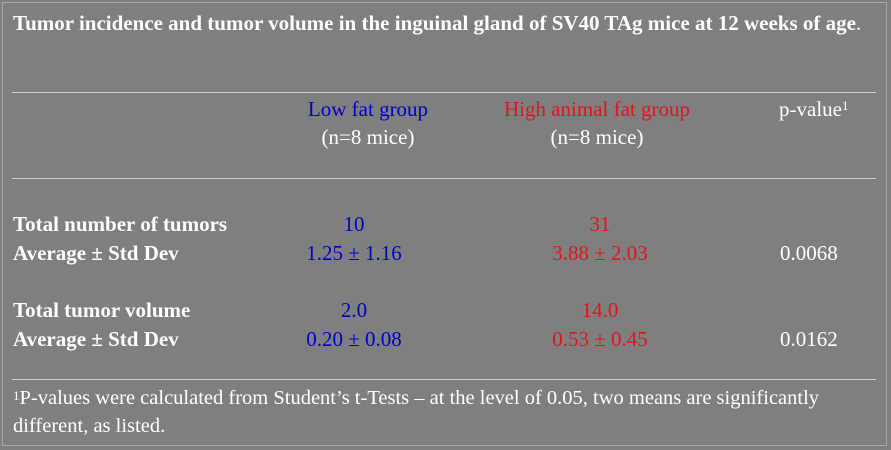 The width and height of the screenshot is (891, 450). What do you see at coordinates (600, 339) in the screenshot?
I see `high-fat-volume-average: 0.53 ± 0.45` at bounding box center [600, 339].